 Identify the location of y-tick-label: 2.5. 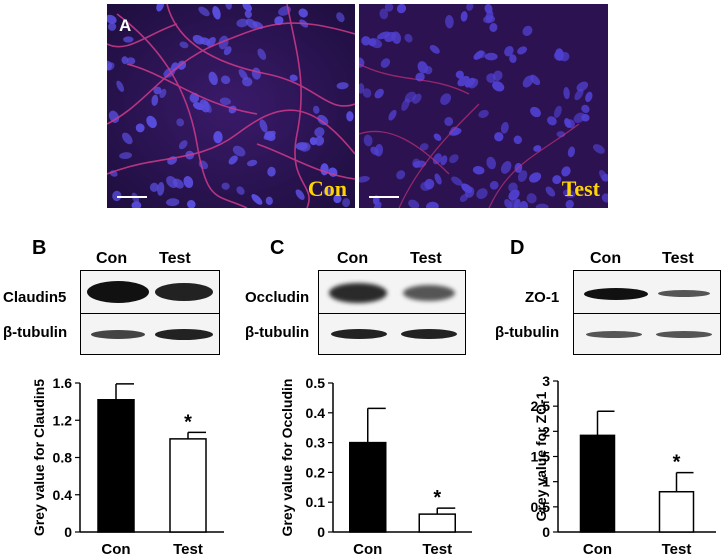
(541, 406).